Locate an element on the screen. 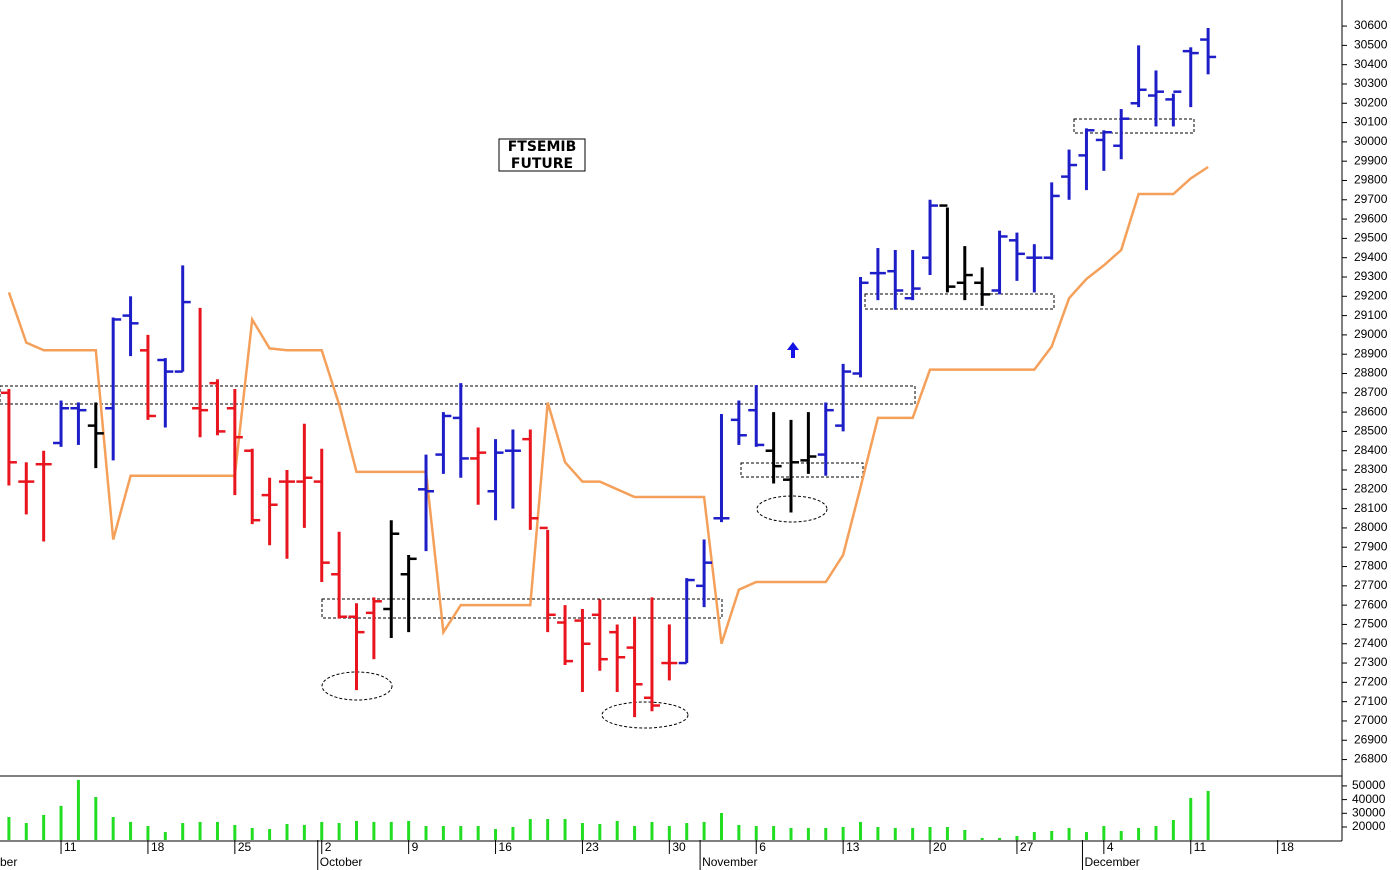 This screenshot has width=1391, height=870. x-tick-label: 20 is located at coordinates (940, 847).